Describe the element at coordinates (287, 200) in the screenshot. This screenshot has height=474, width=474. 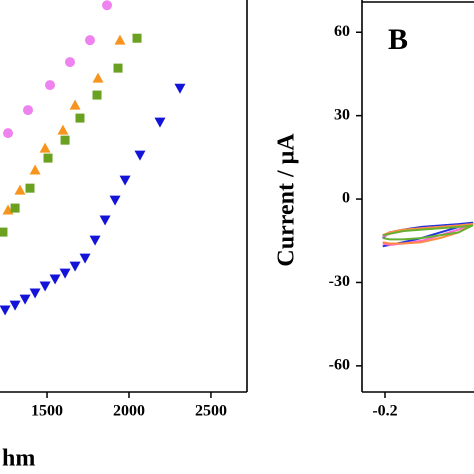
I see `y-axis-label: Current / μA` at that location.